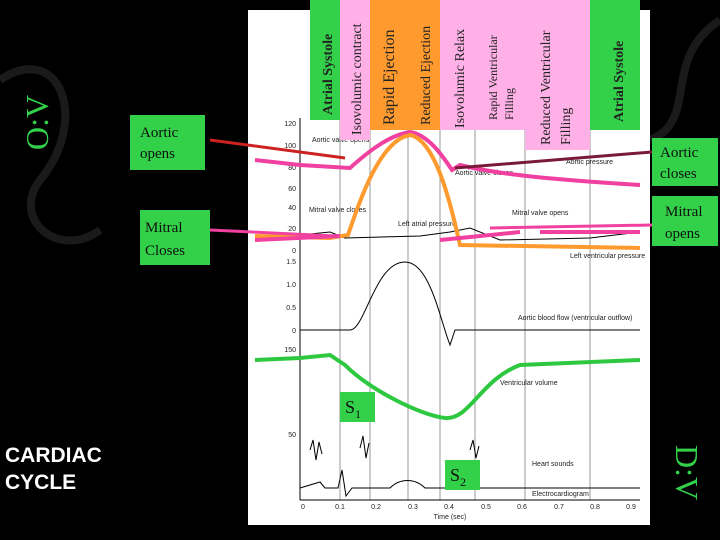 The image size is (720, 540). What do you see at coordinates (290, 146) in the screenshot?
I see `tick: 100` at bounding box center [290, 146].